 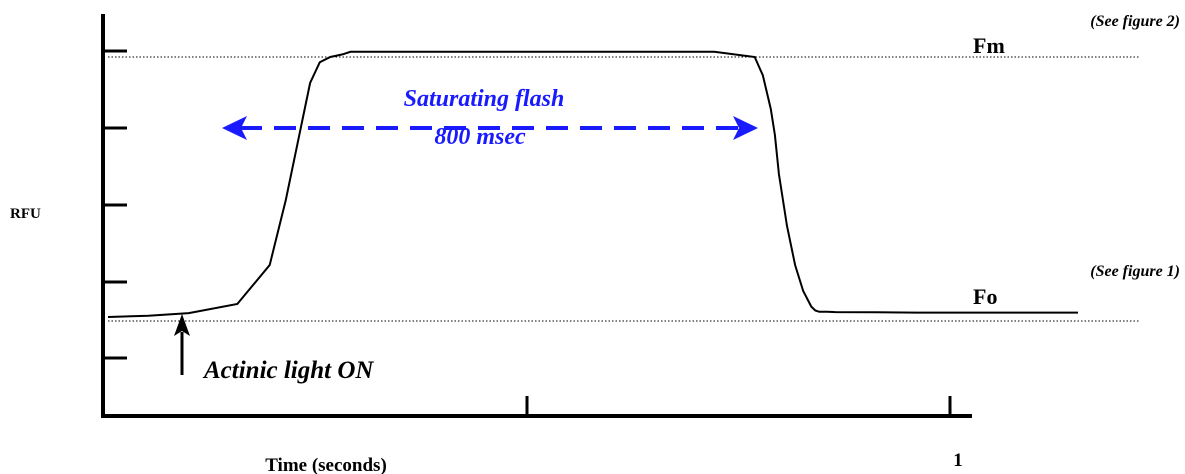 What do you see at coordinates (1135, 21) in the screenshot?
I see `fm-note: (See figure 2)` at bounding box center [1135, 21].